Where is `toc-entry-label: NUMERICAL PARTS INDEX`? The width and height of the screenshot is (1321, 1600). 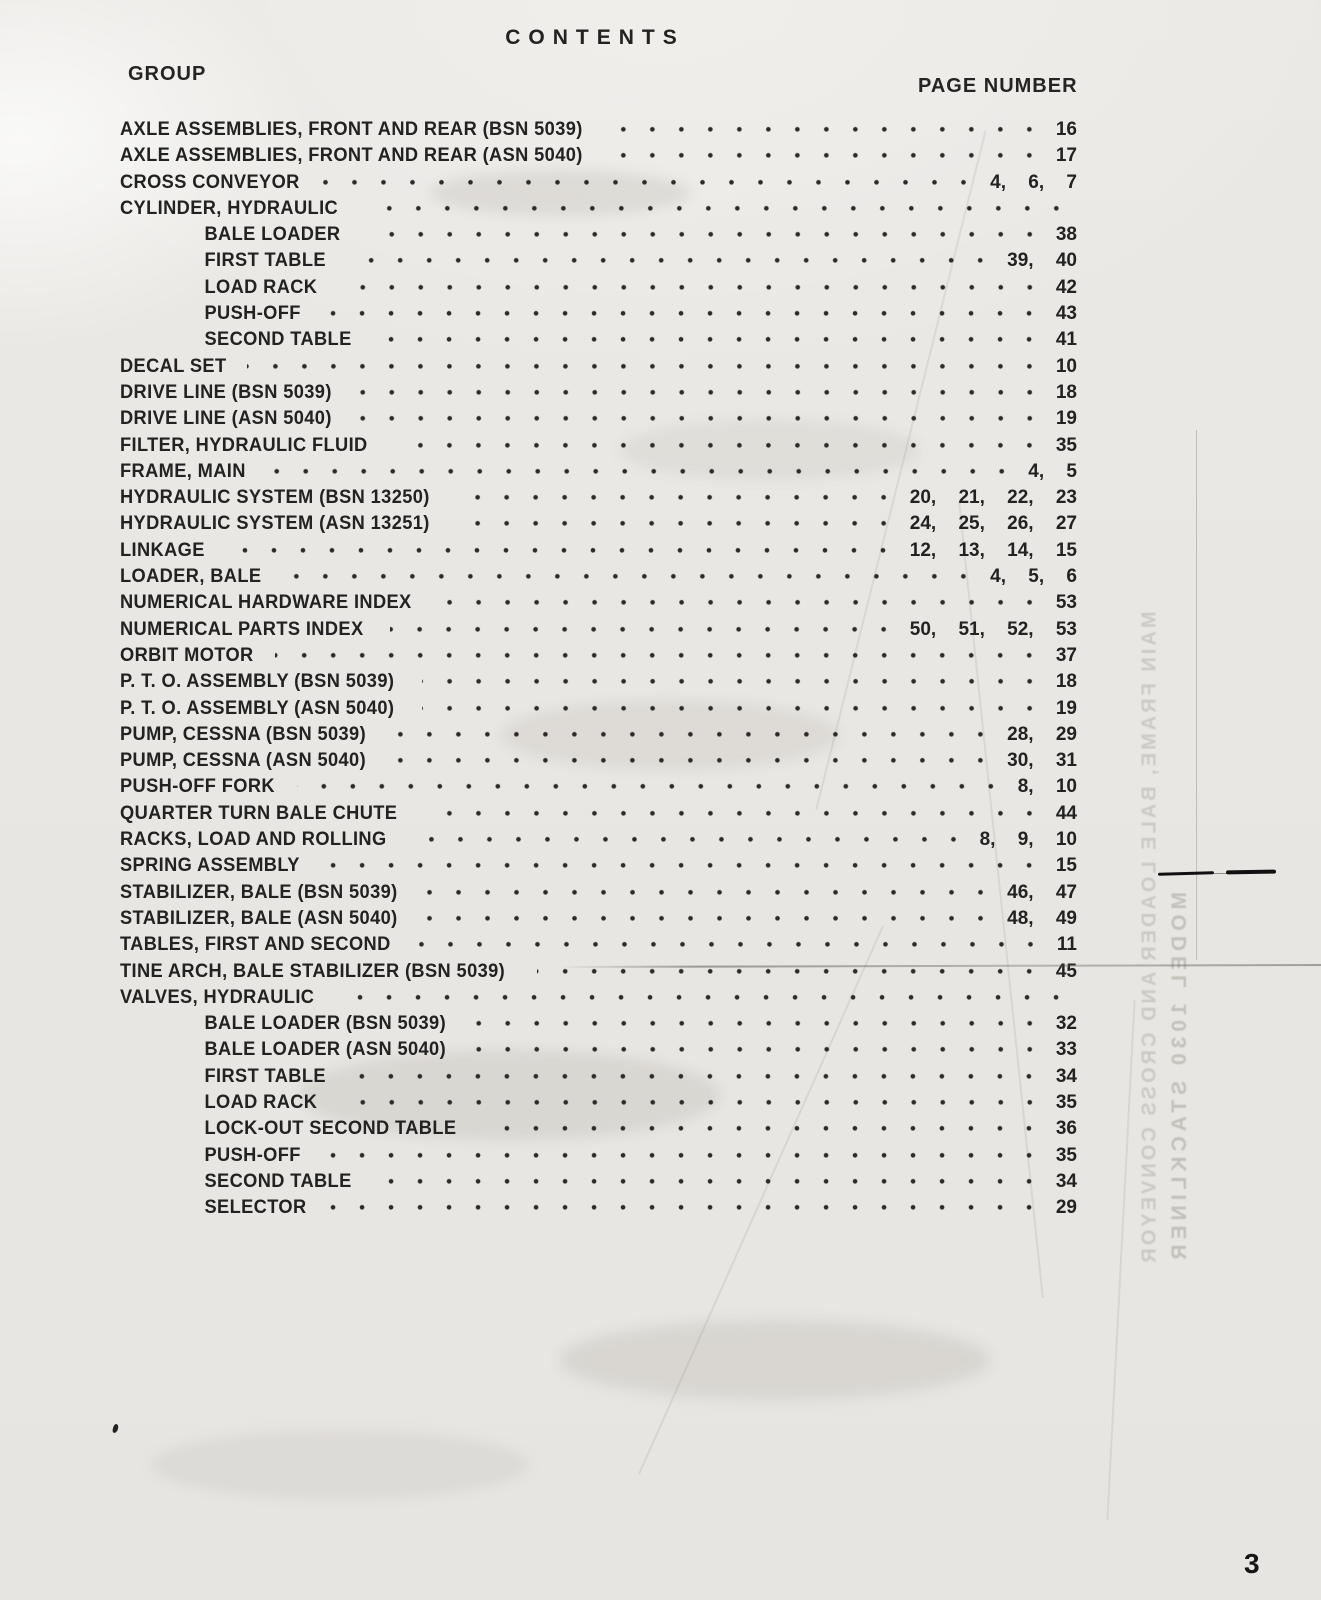 toc-entry-label: NUMERICAL PARTS INDEX is located at coordinates (242, 629).